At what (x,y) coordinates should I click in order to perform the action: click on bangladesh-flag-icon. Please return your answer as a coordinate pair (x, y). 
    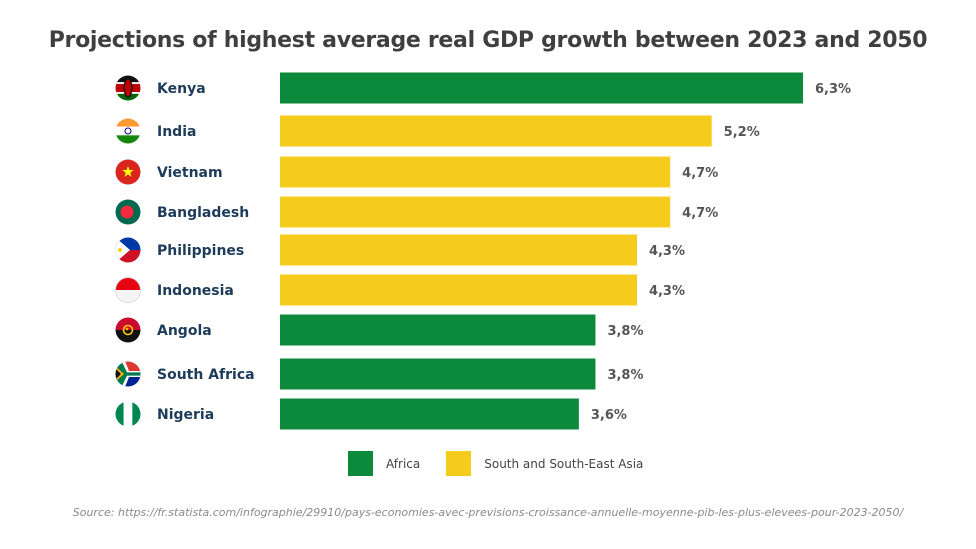
    Looking at the image, I should click on (128, 212).